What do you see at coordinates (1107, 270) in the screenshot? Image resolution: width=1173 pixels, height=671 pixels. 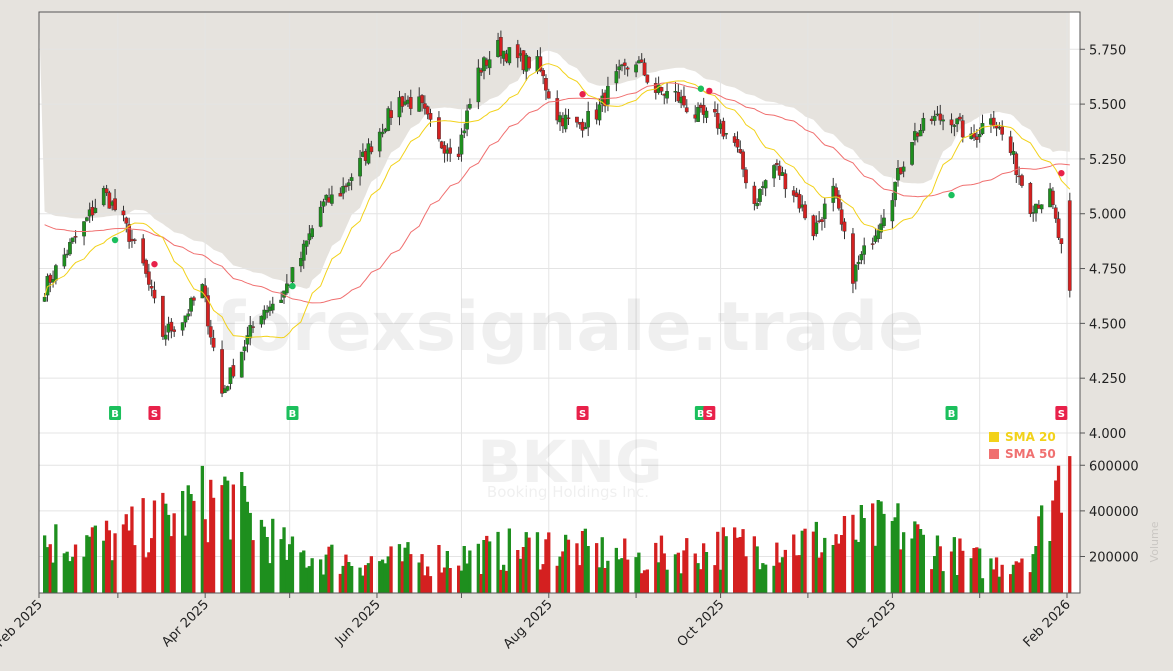 I see `price-tick-label: 4.750` at bounding box center [1107, 270].